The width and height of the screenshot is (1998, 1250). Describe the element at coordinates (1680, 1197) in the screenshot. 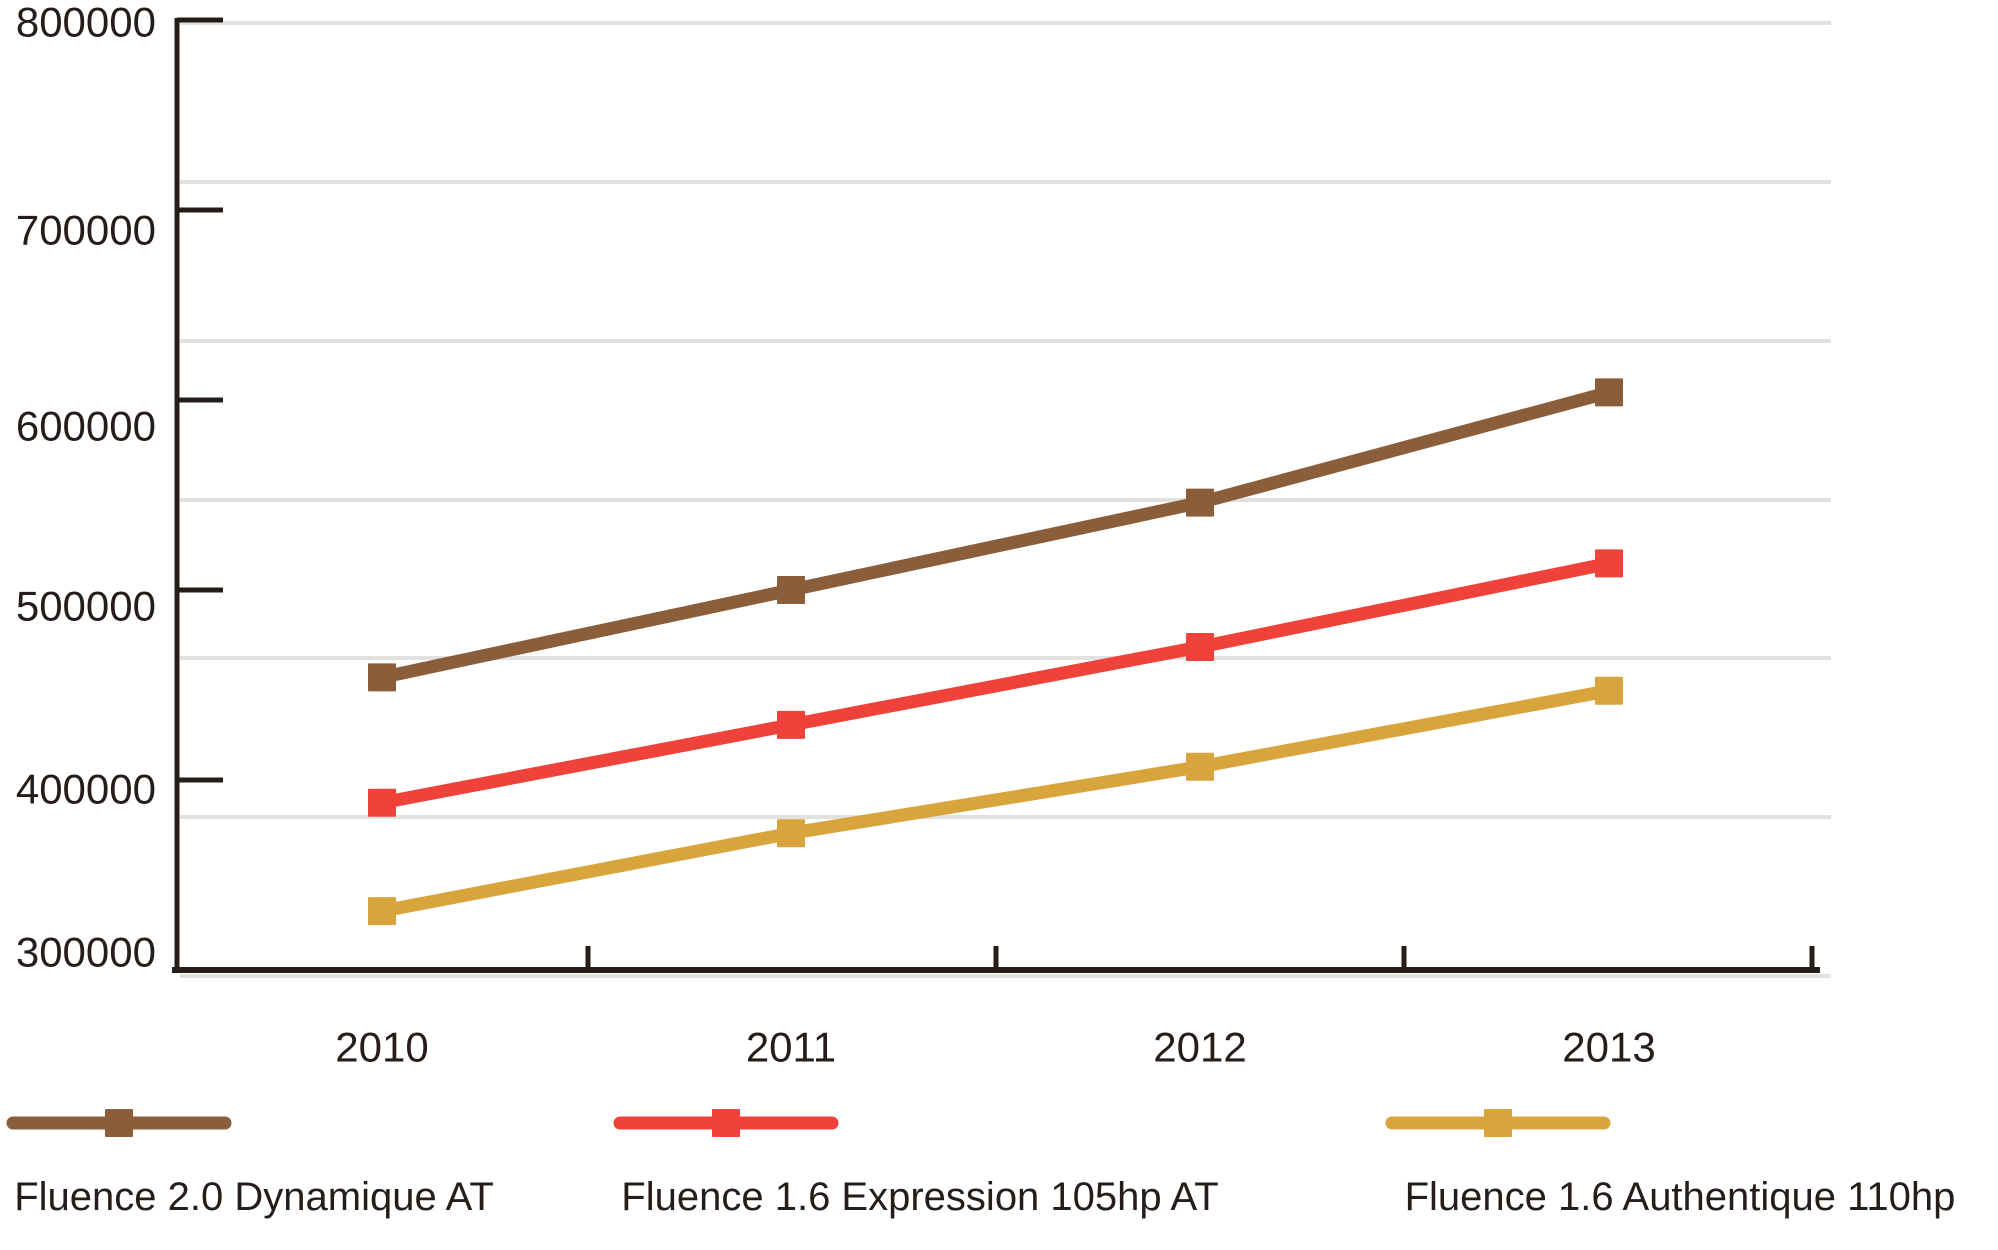

I see `legend-item-label: Fluence 1.6 Authentique 110hp` at that location.